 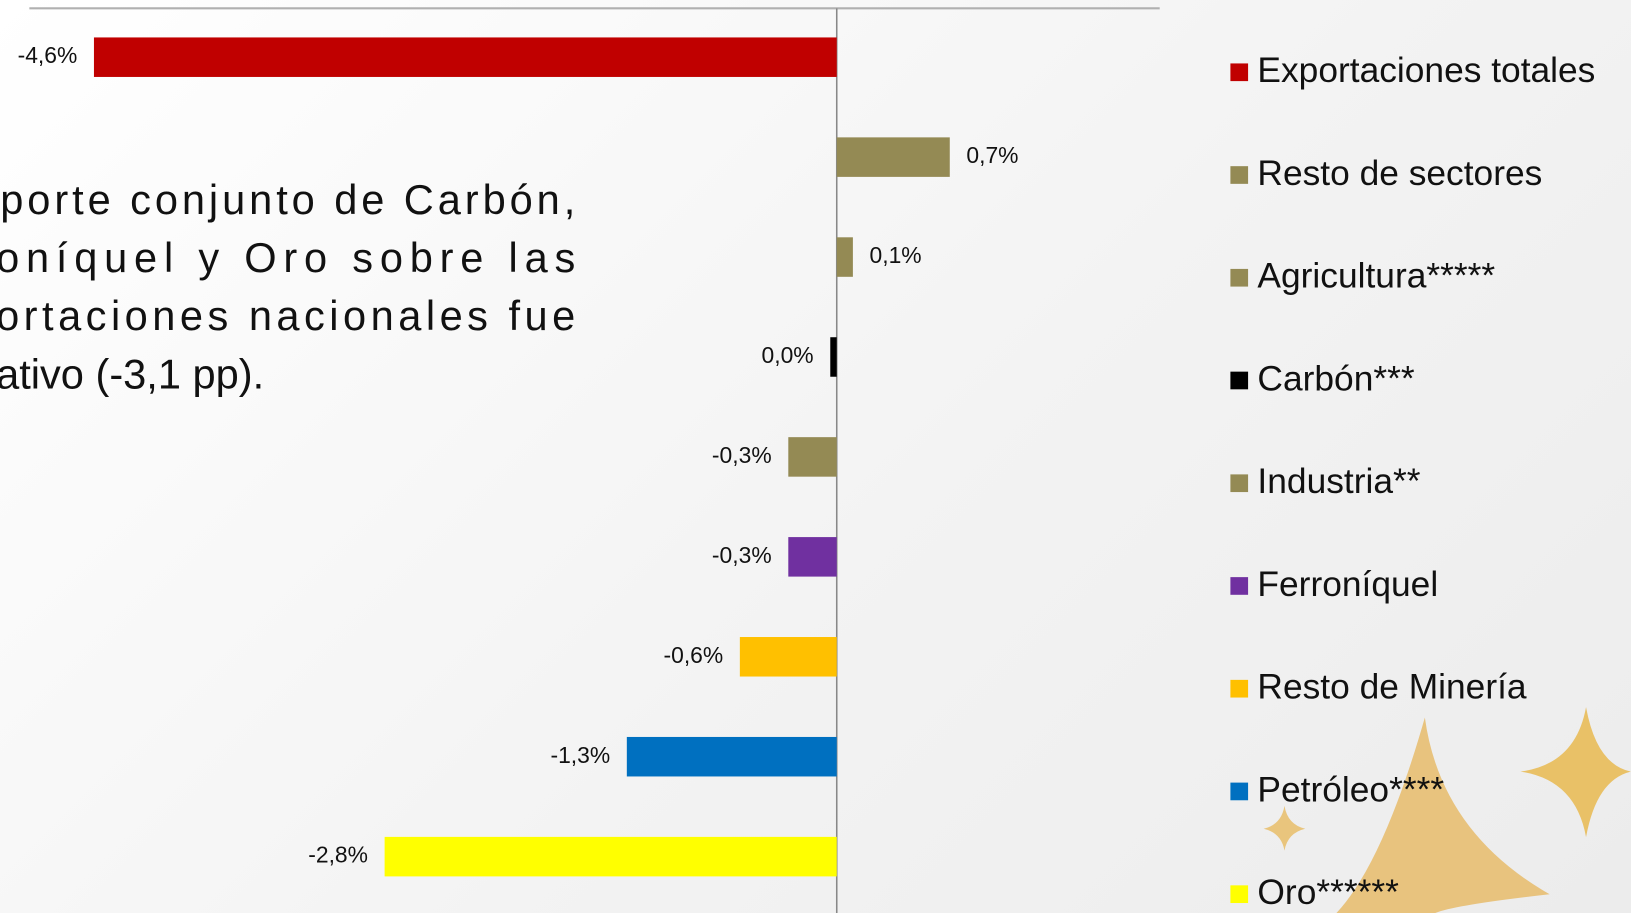 I want to click on annotation-line: oníquel y Oro sobre las, so click(x=287, y=257).